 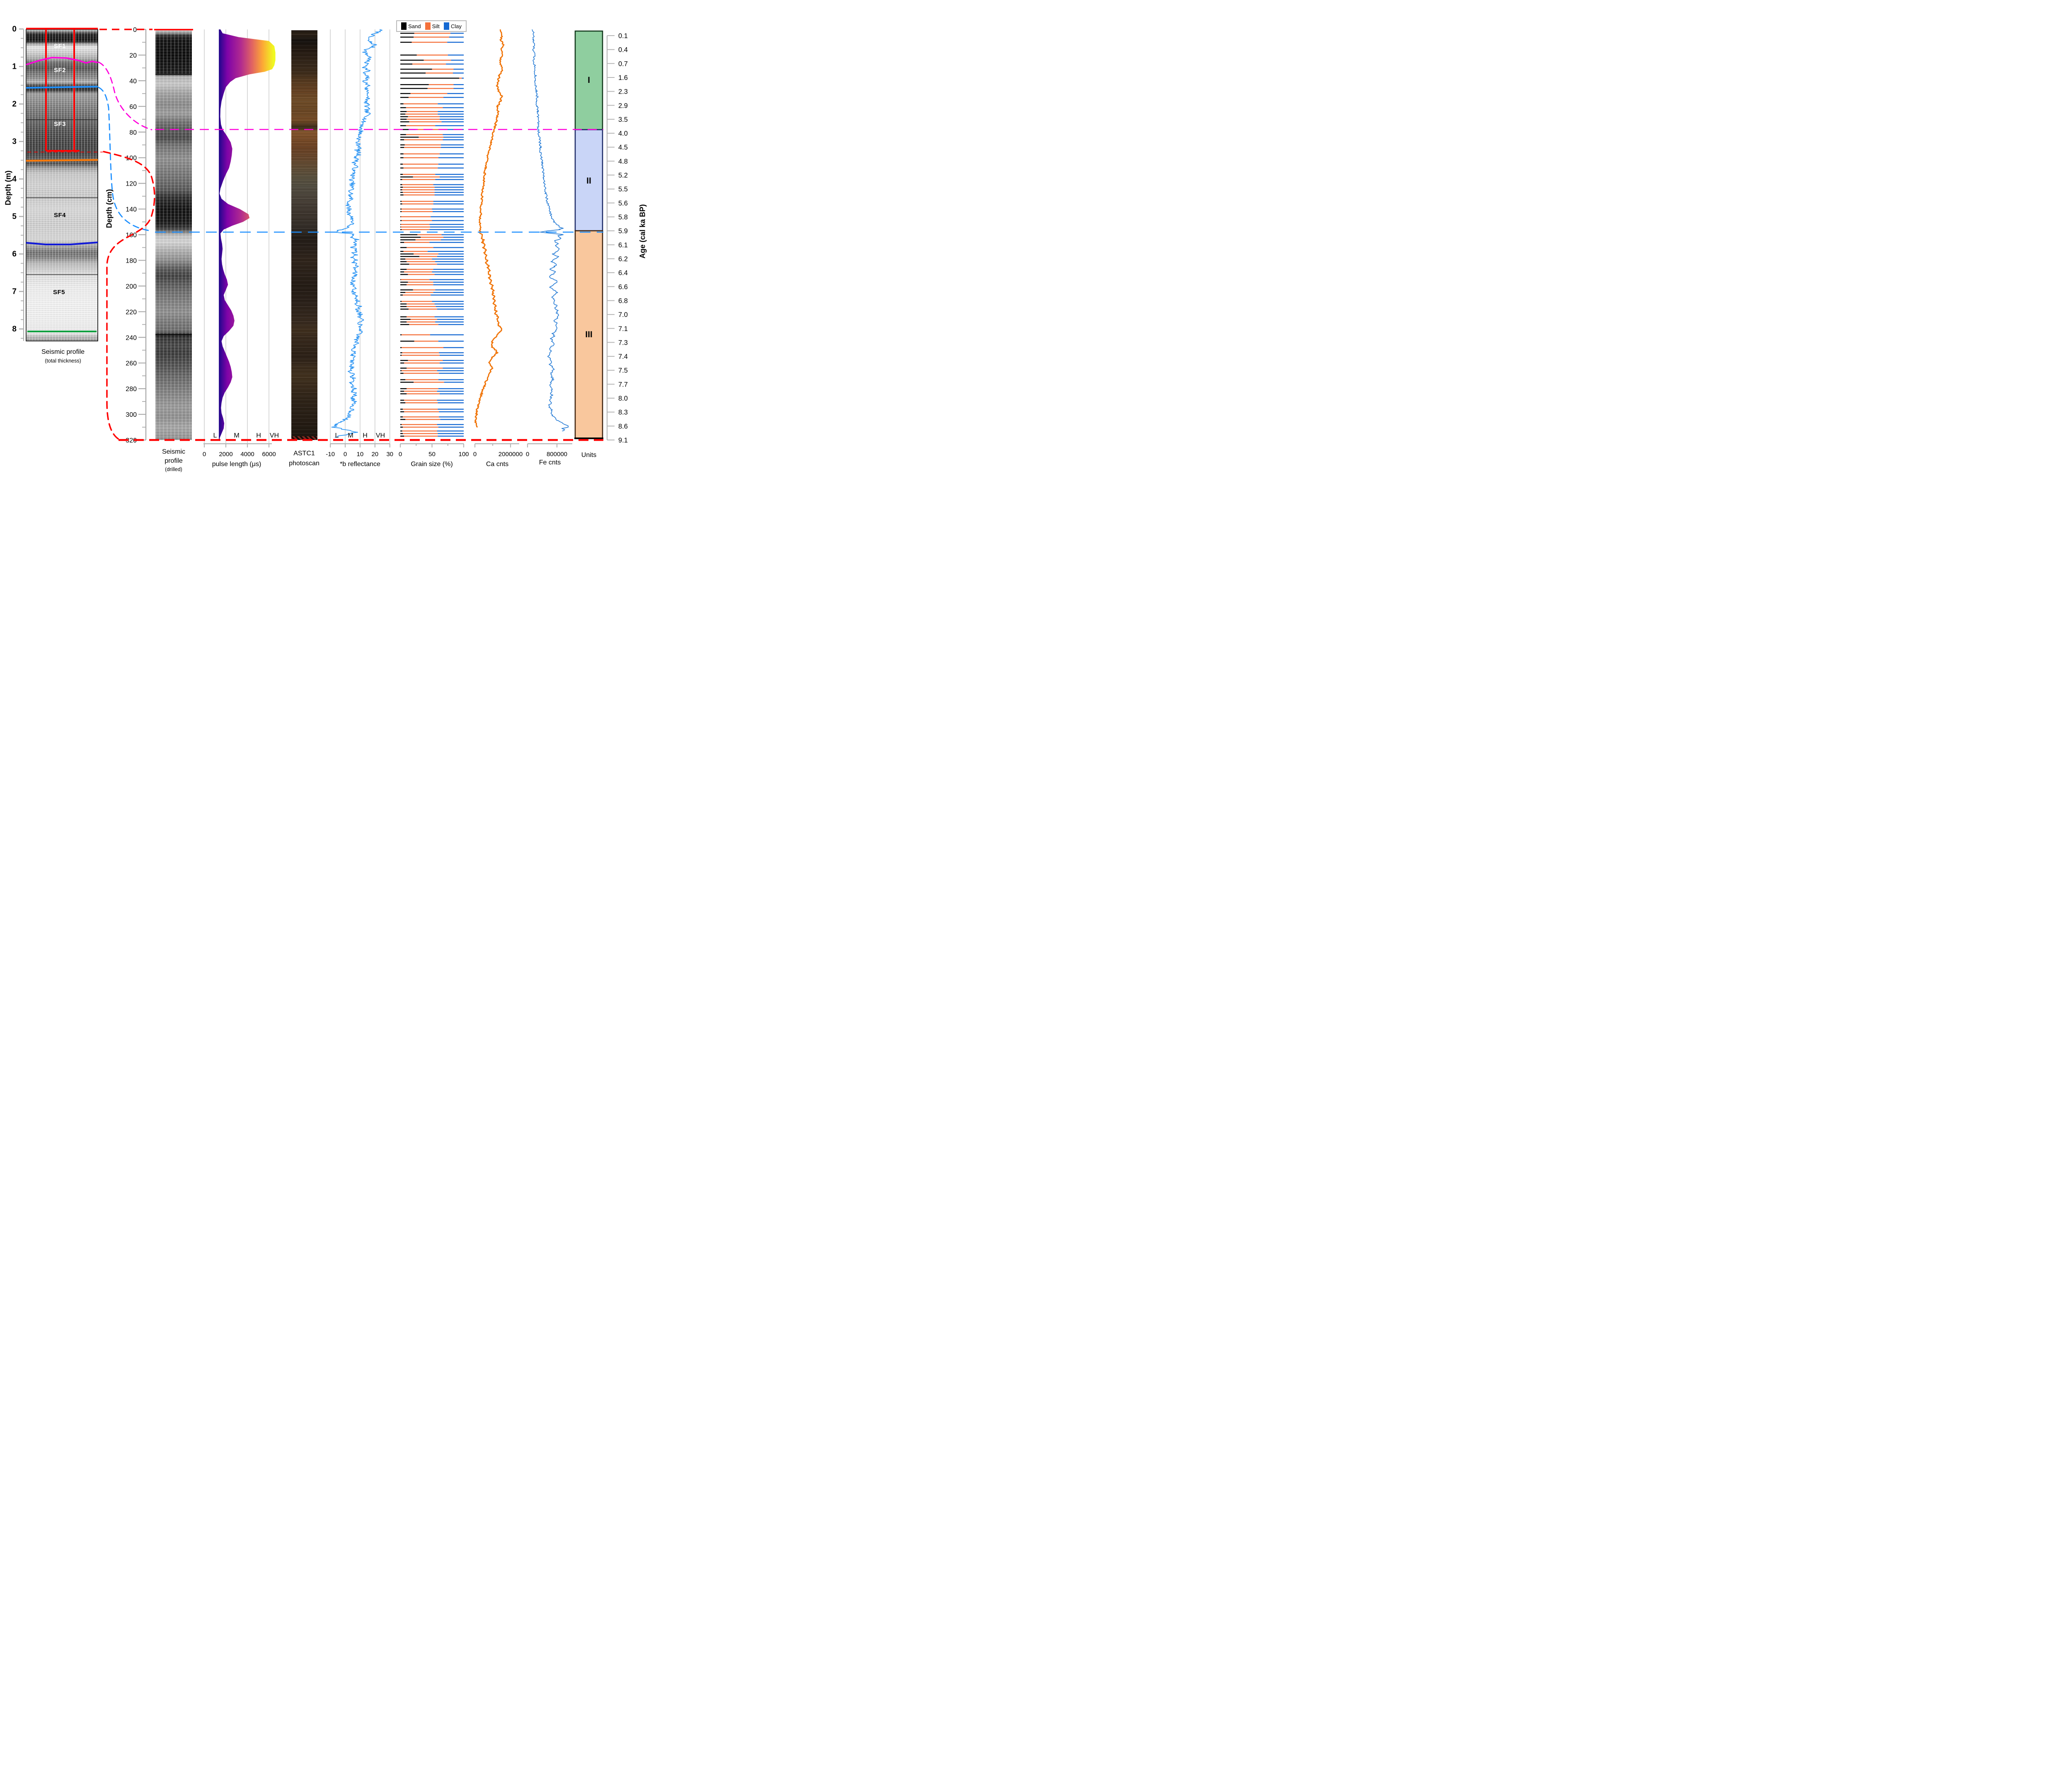 I want to click on legend-label: Sand, so click(x=414, y=26).